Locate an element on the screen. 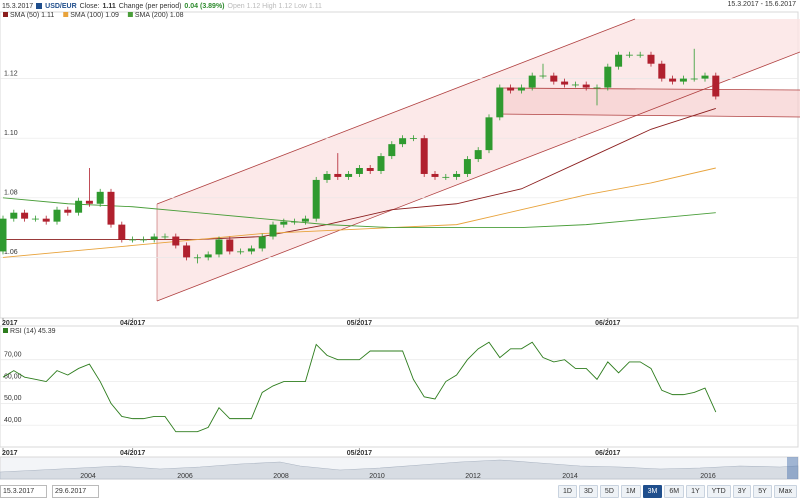  range-button: 6M is located at coordinates (674, 491).